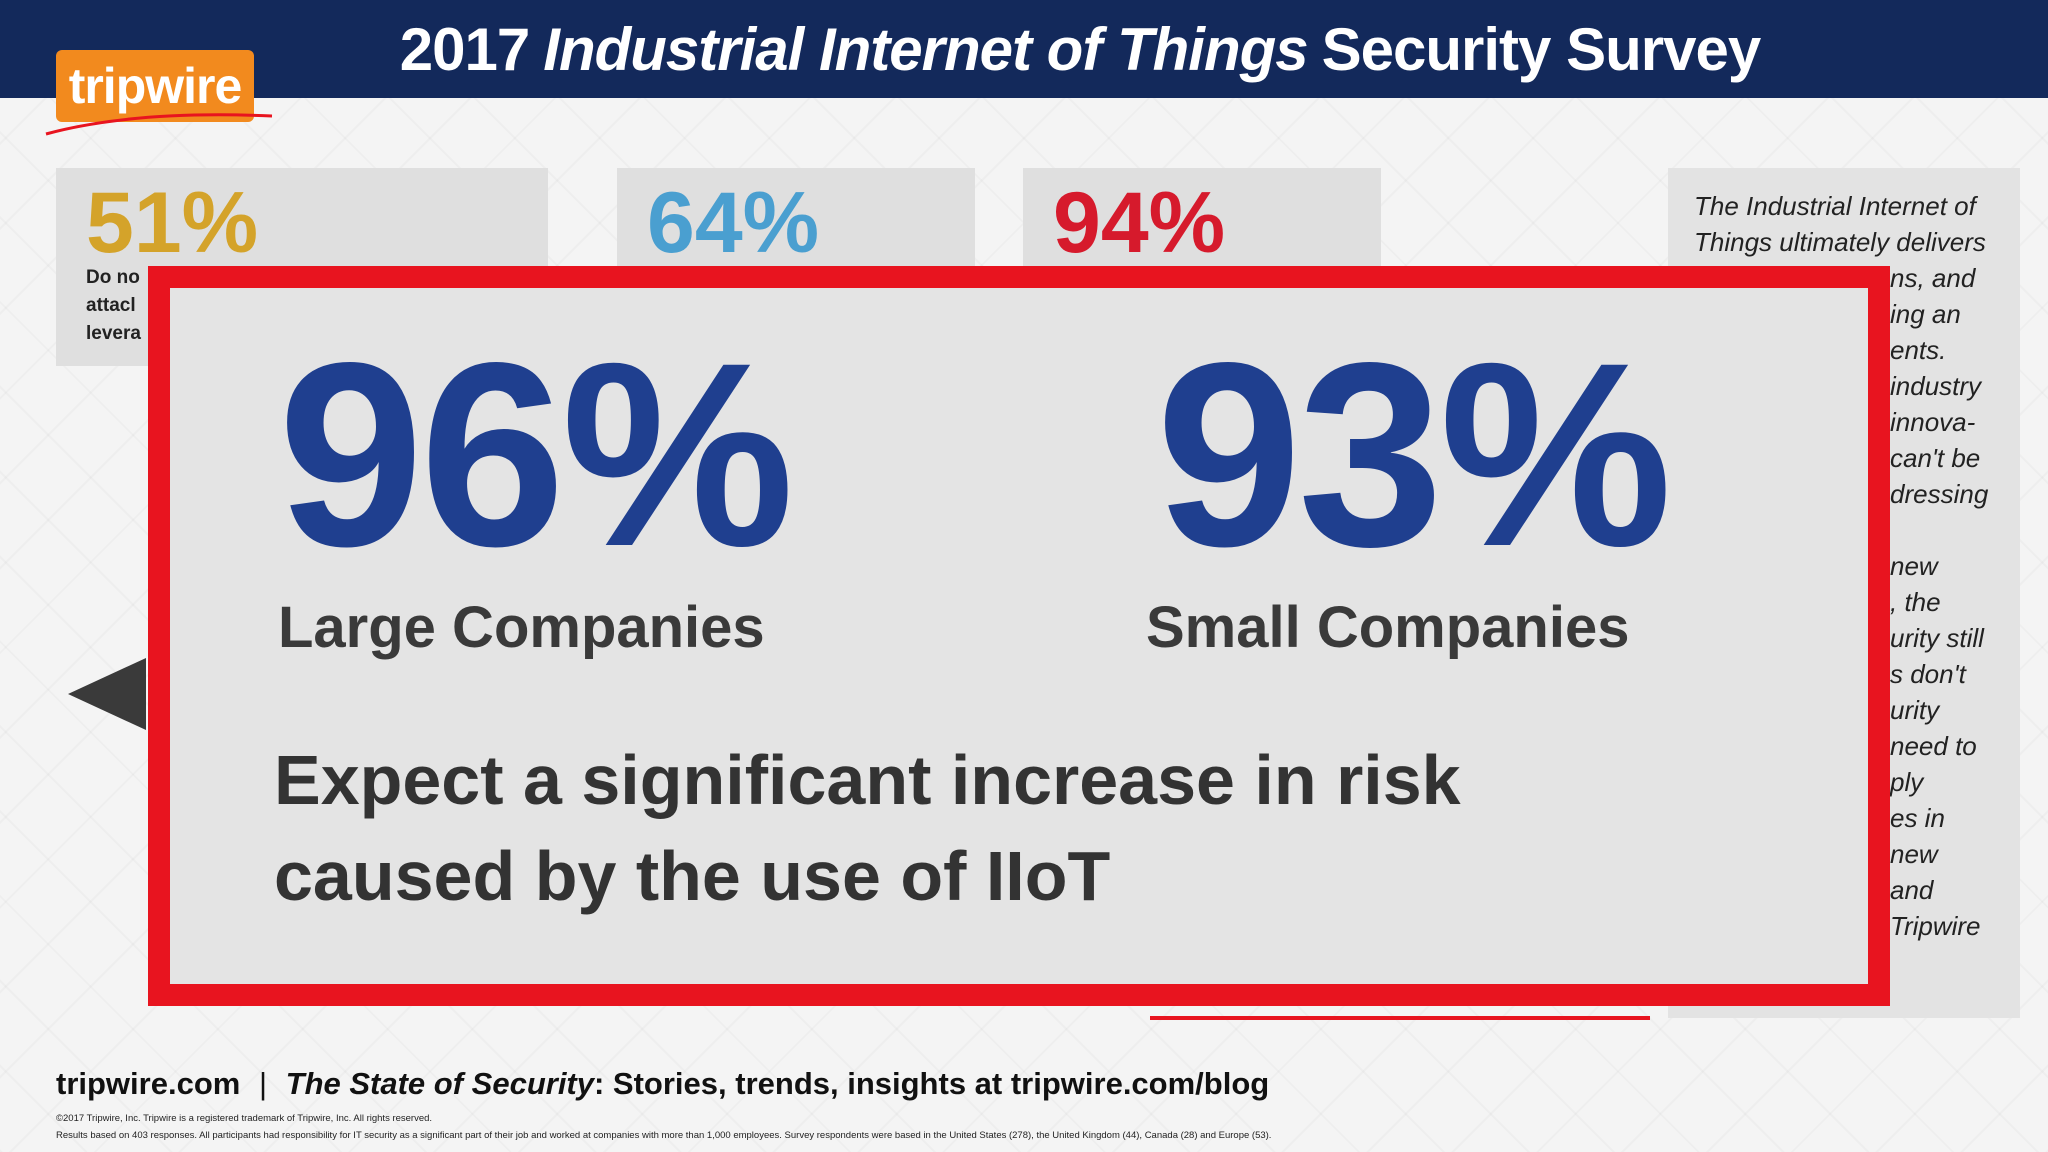 This screenshot has width=2048, height=1152. What do you see at coordinates (1937, 638) in the screenshot?
I see `side-panel-line: urity still` at bounding box center [1937, 638].